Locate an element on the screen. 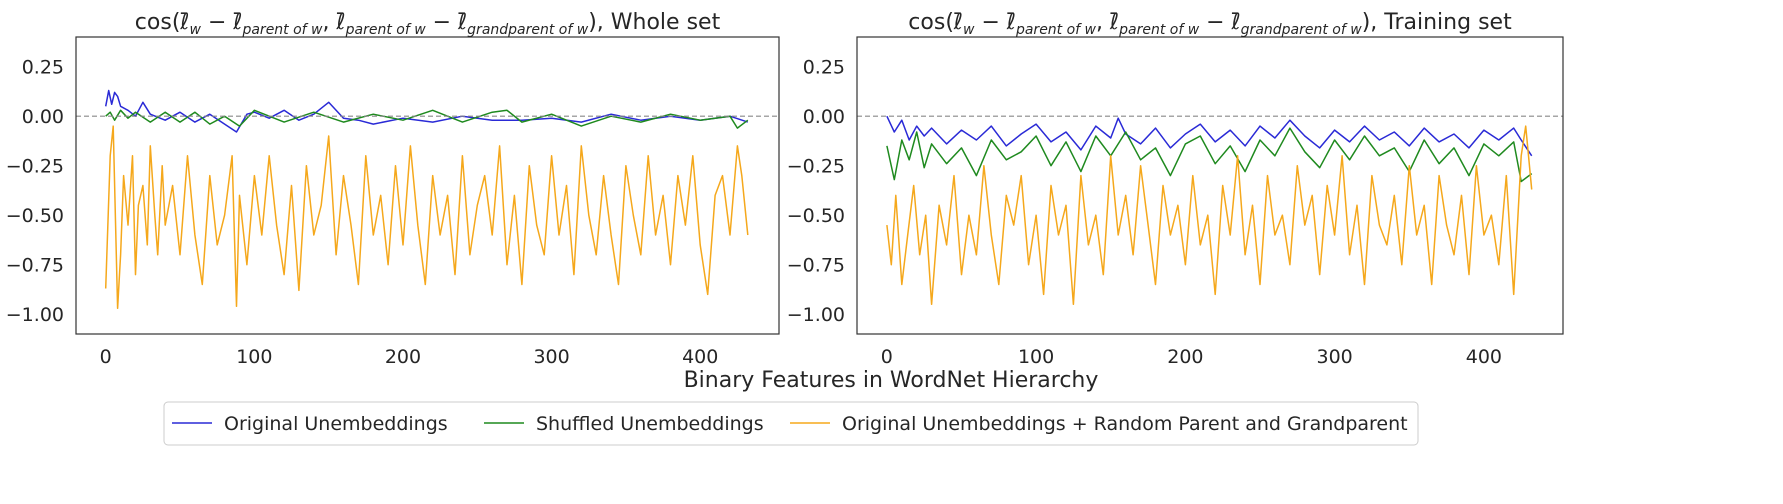  legend-label-2: Shuffled Unembeddings is located at coordinates (650, 424).